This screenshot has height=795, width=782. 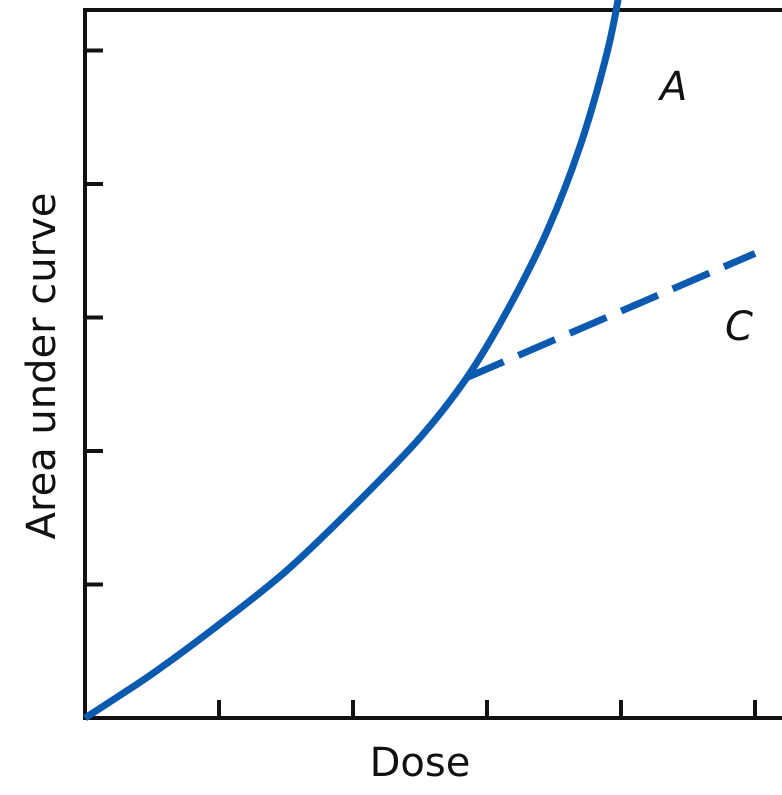 What do you see at coordinates (611, 315) in the screenshot?
I see `series-line-c` at bounding box center [611, 315].